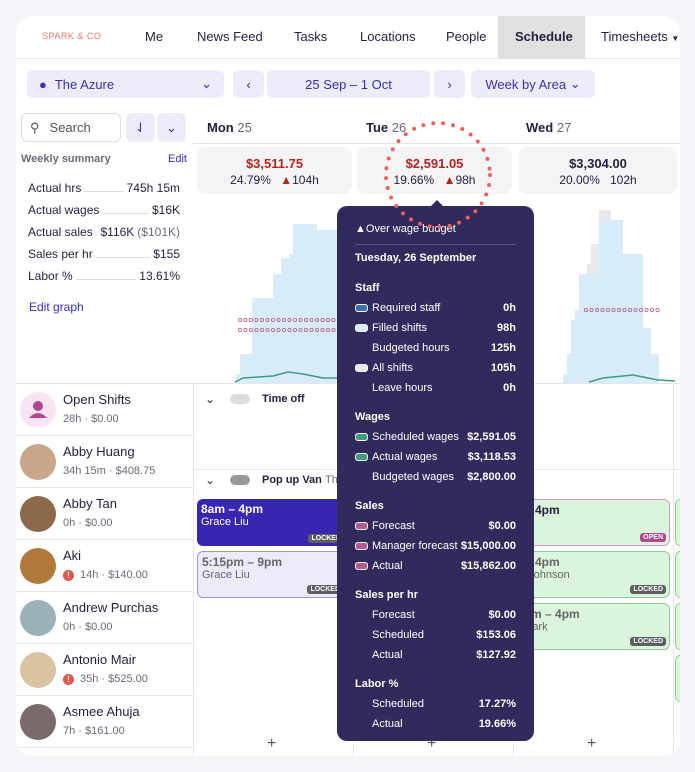 The height and width of the screenshot is (772, 695). What do you see at coordinates (210, 399) in the screenshot?
I see `collapse-time-off: ⌄` at bounding box center [210, 399].